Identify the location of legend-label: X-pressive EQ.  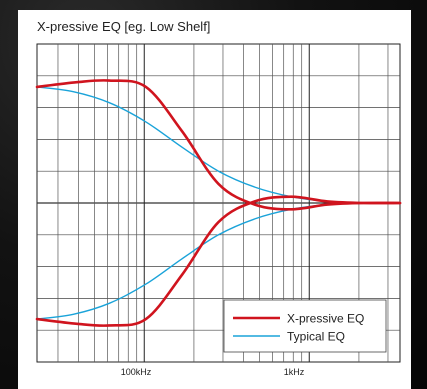
(325, 319).